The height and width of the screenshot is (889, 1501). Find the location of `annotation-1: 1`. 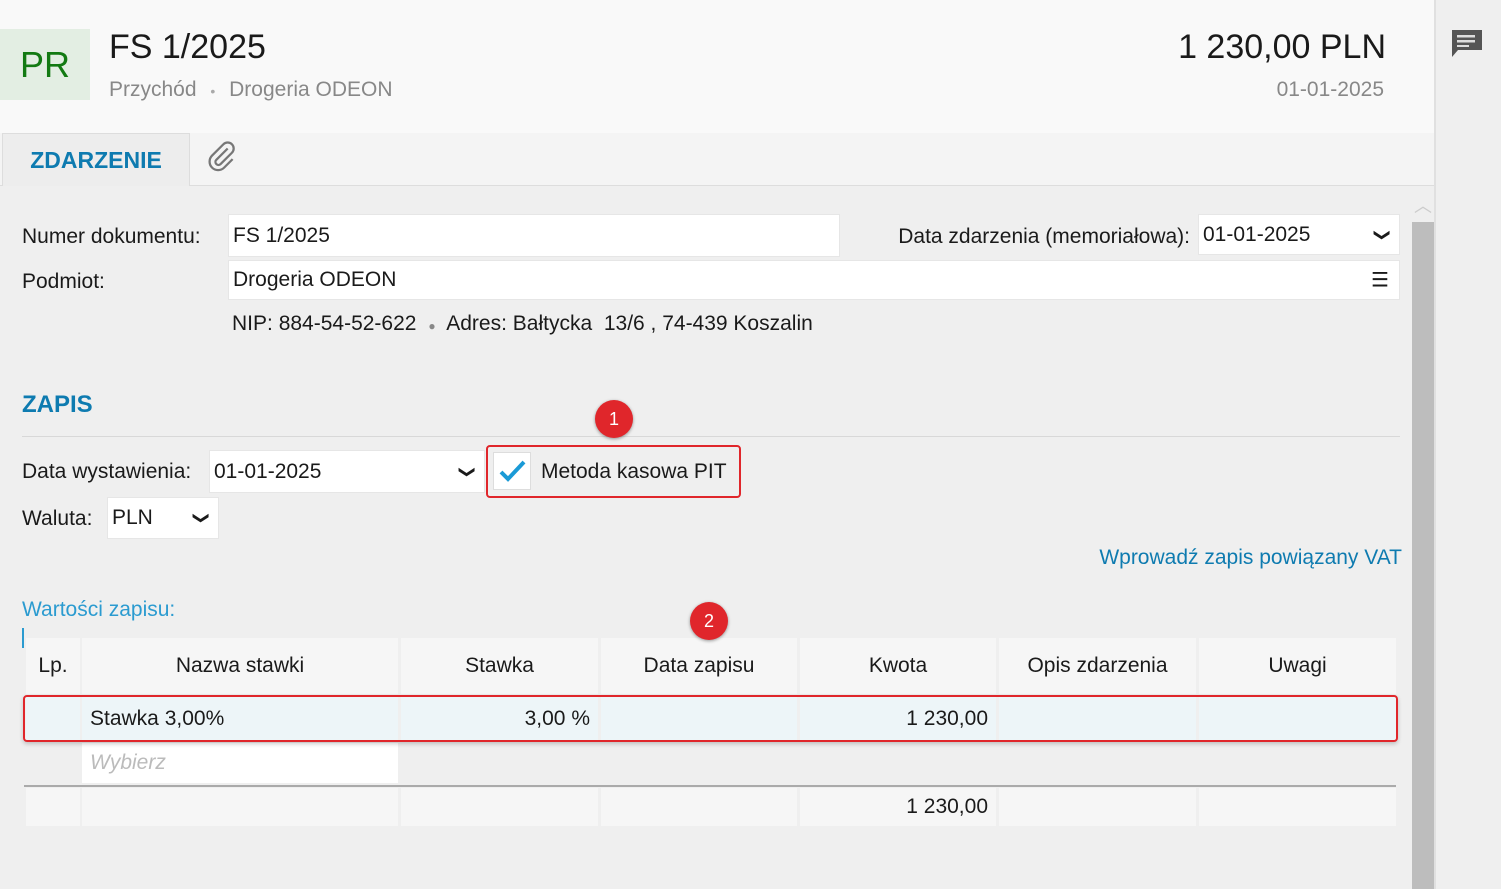

annotation-1: 1 is located at coordinates (614, 419).